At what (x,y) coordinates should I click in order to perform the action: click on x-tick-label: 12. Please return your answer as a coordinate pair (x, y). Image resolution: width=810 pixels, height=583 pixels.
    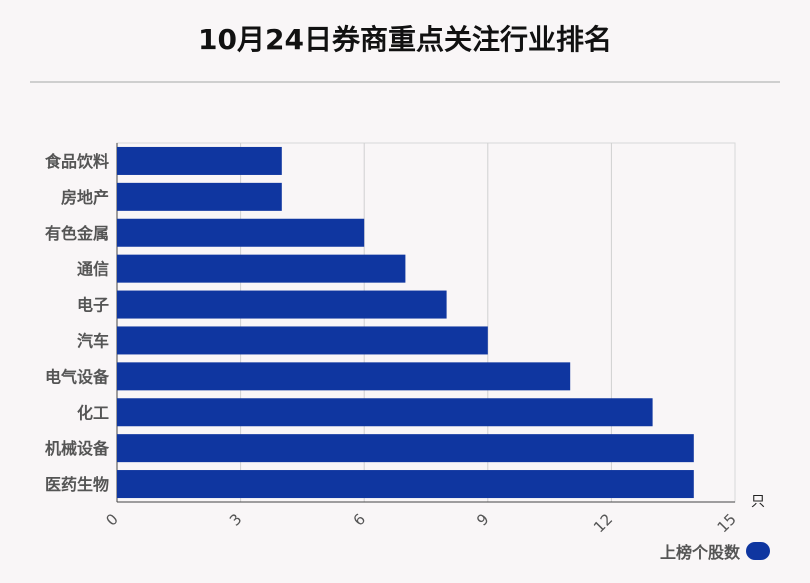
    Looking at the image, I should click on (603, 523).